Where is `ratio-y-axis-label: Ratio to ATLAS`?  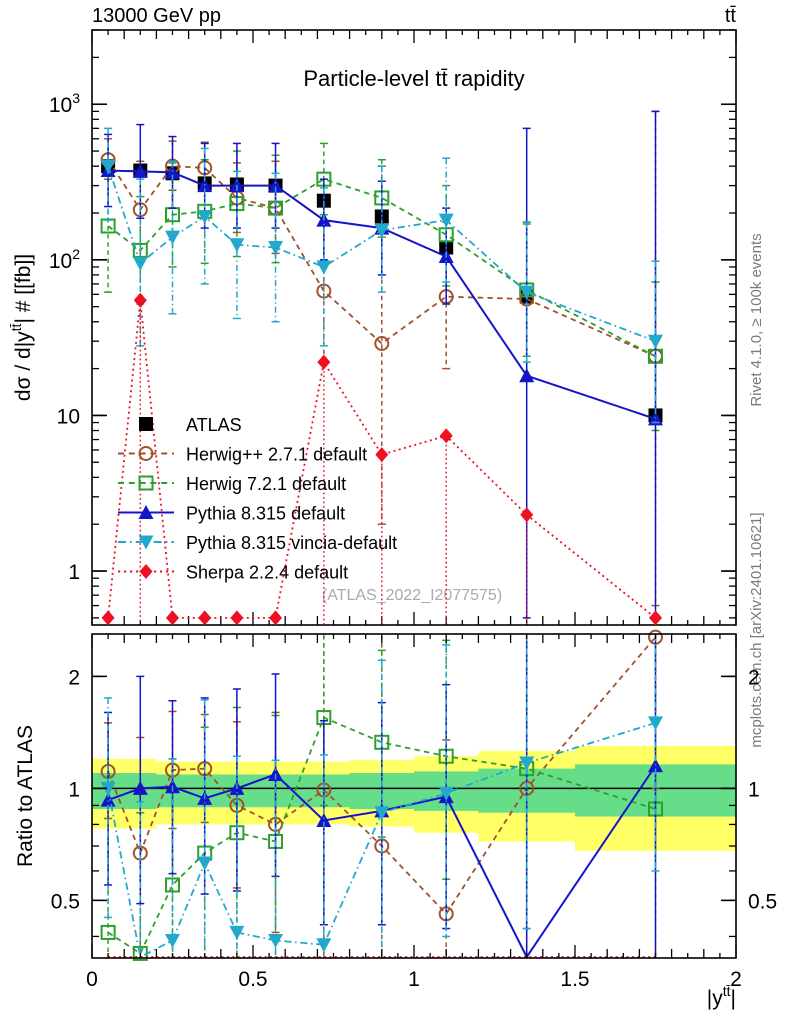
ratio-y-axis-label: Ratio to ATLAS is located at coordinates (25, 796).